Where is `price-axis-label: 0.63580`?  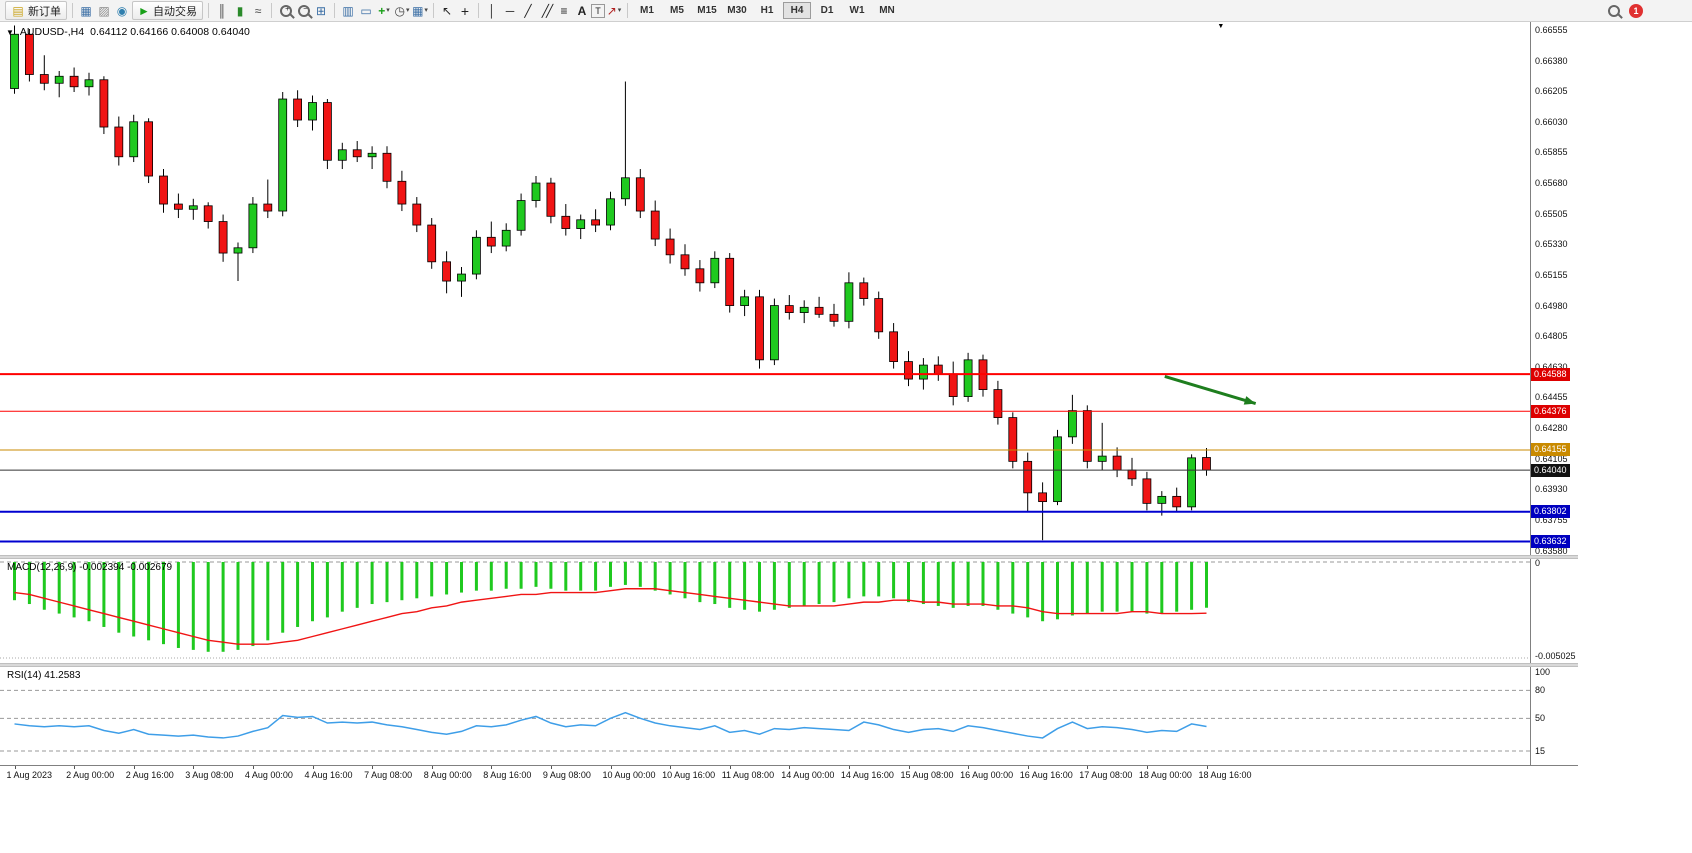
price-axis-label: 0.63580 is located at coordinates (1551, 550).